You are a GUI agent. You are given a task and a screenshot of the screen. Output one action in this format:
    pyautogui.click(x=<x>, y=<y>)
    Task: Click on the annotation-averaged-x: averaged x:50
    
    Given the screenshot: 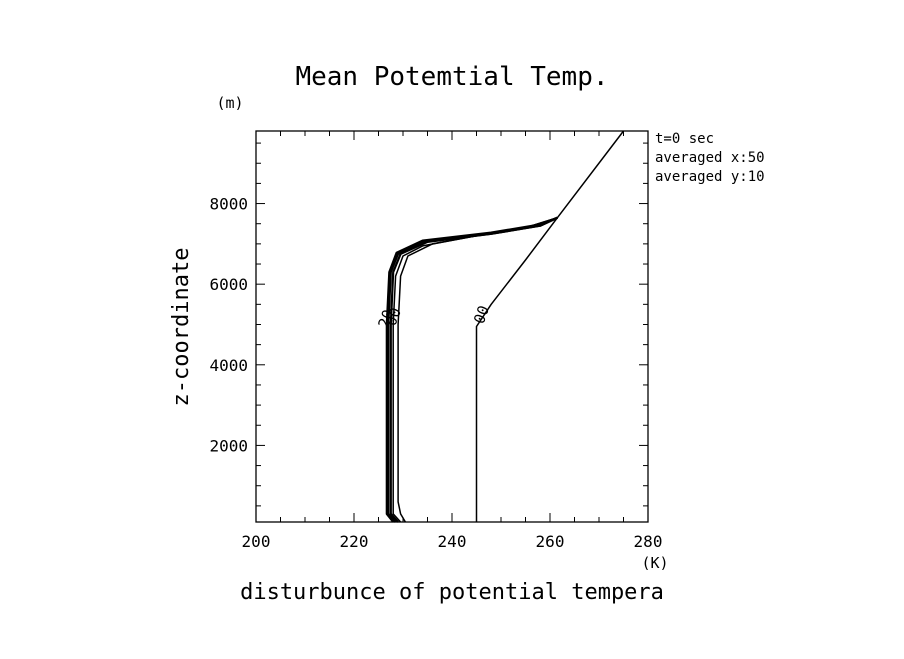 What is the action you would take?
    pyautogui.click(x=710, y=158)
    